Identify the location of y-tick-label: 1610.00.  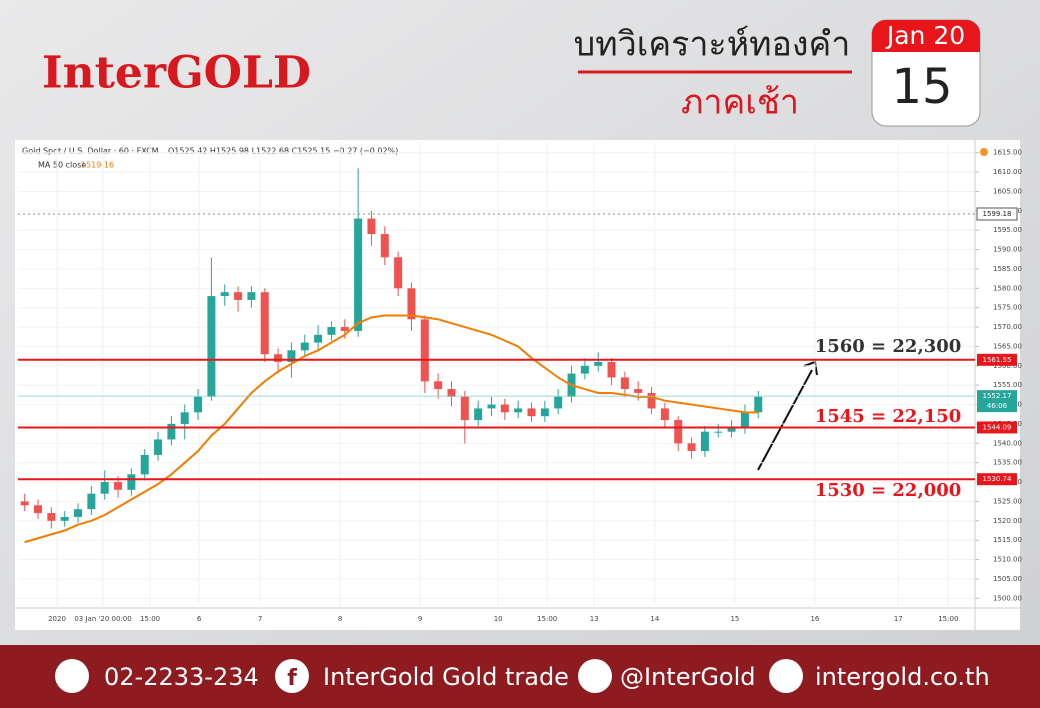
(1007, 172).